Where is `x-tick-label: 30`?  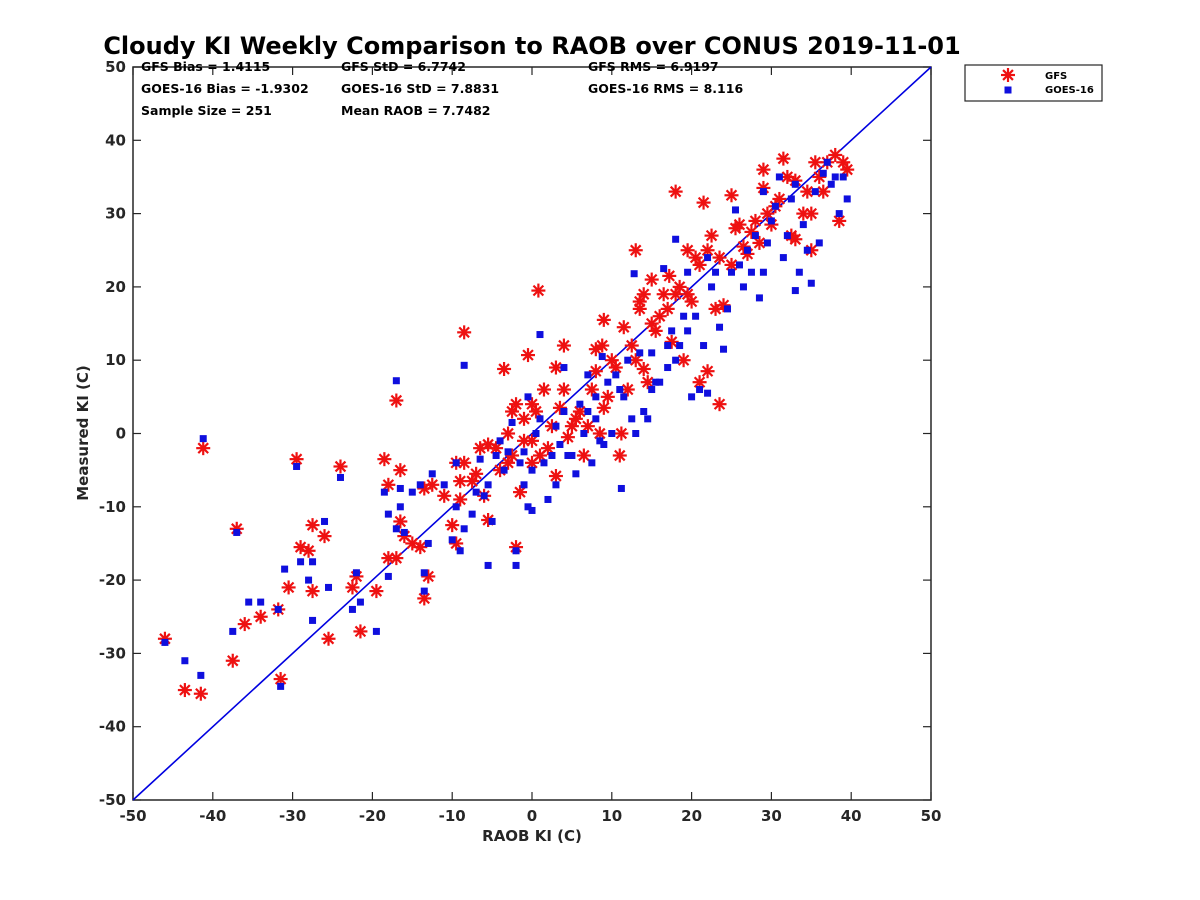
x-tick-label: 30 is located at coordinates (771, 816).